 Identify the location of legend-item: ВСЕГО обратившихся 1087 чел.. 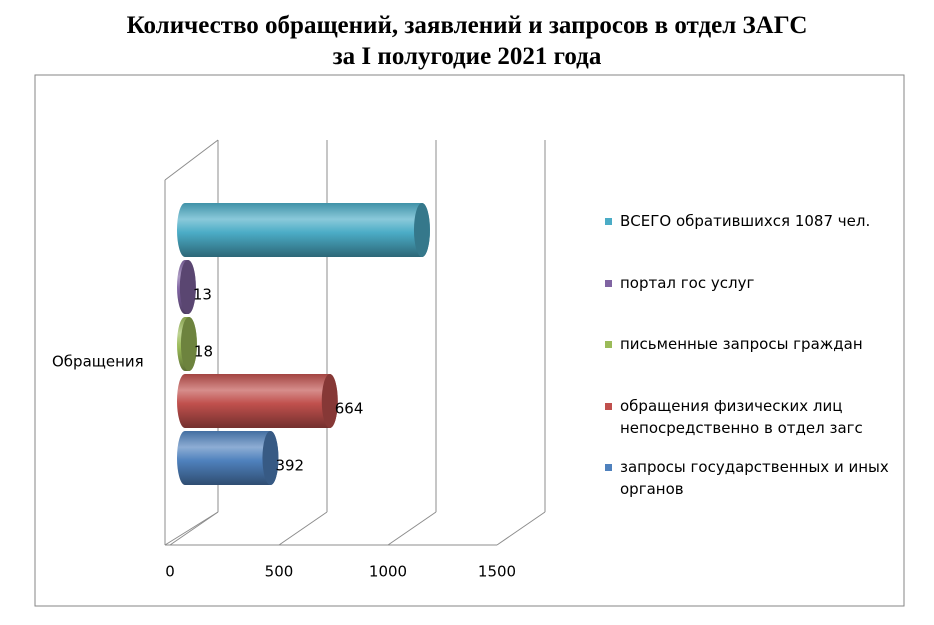
(752, 221).